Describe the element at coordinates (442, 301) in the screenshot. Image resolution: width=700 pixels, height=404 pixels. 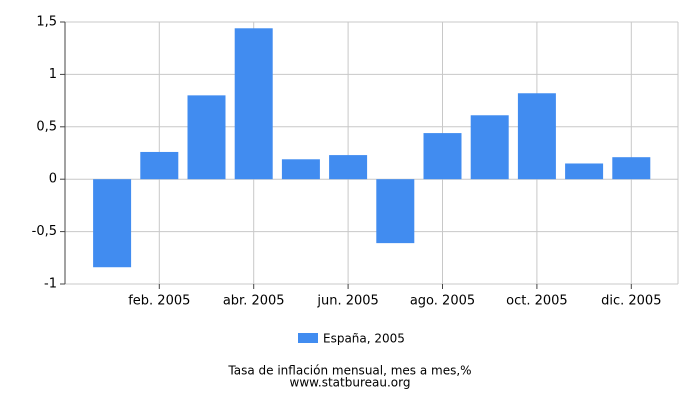
I see `x-tick-label: ago. 2005` at that location.